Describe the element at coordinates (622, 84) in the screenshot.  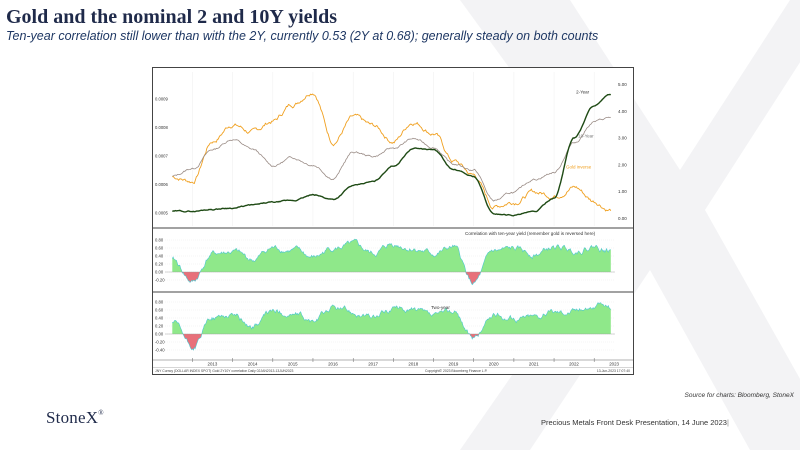
I see `y-right-tick-label: 5.00` at that location.